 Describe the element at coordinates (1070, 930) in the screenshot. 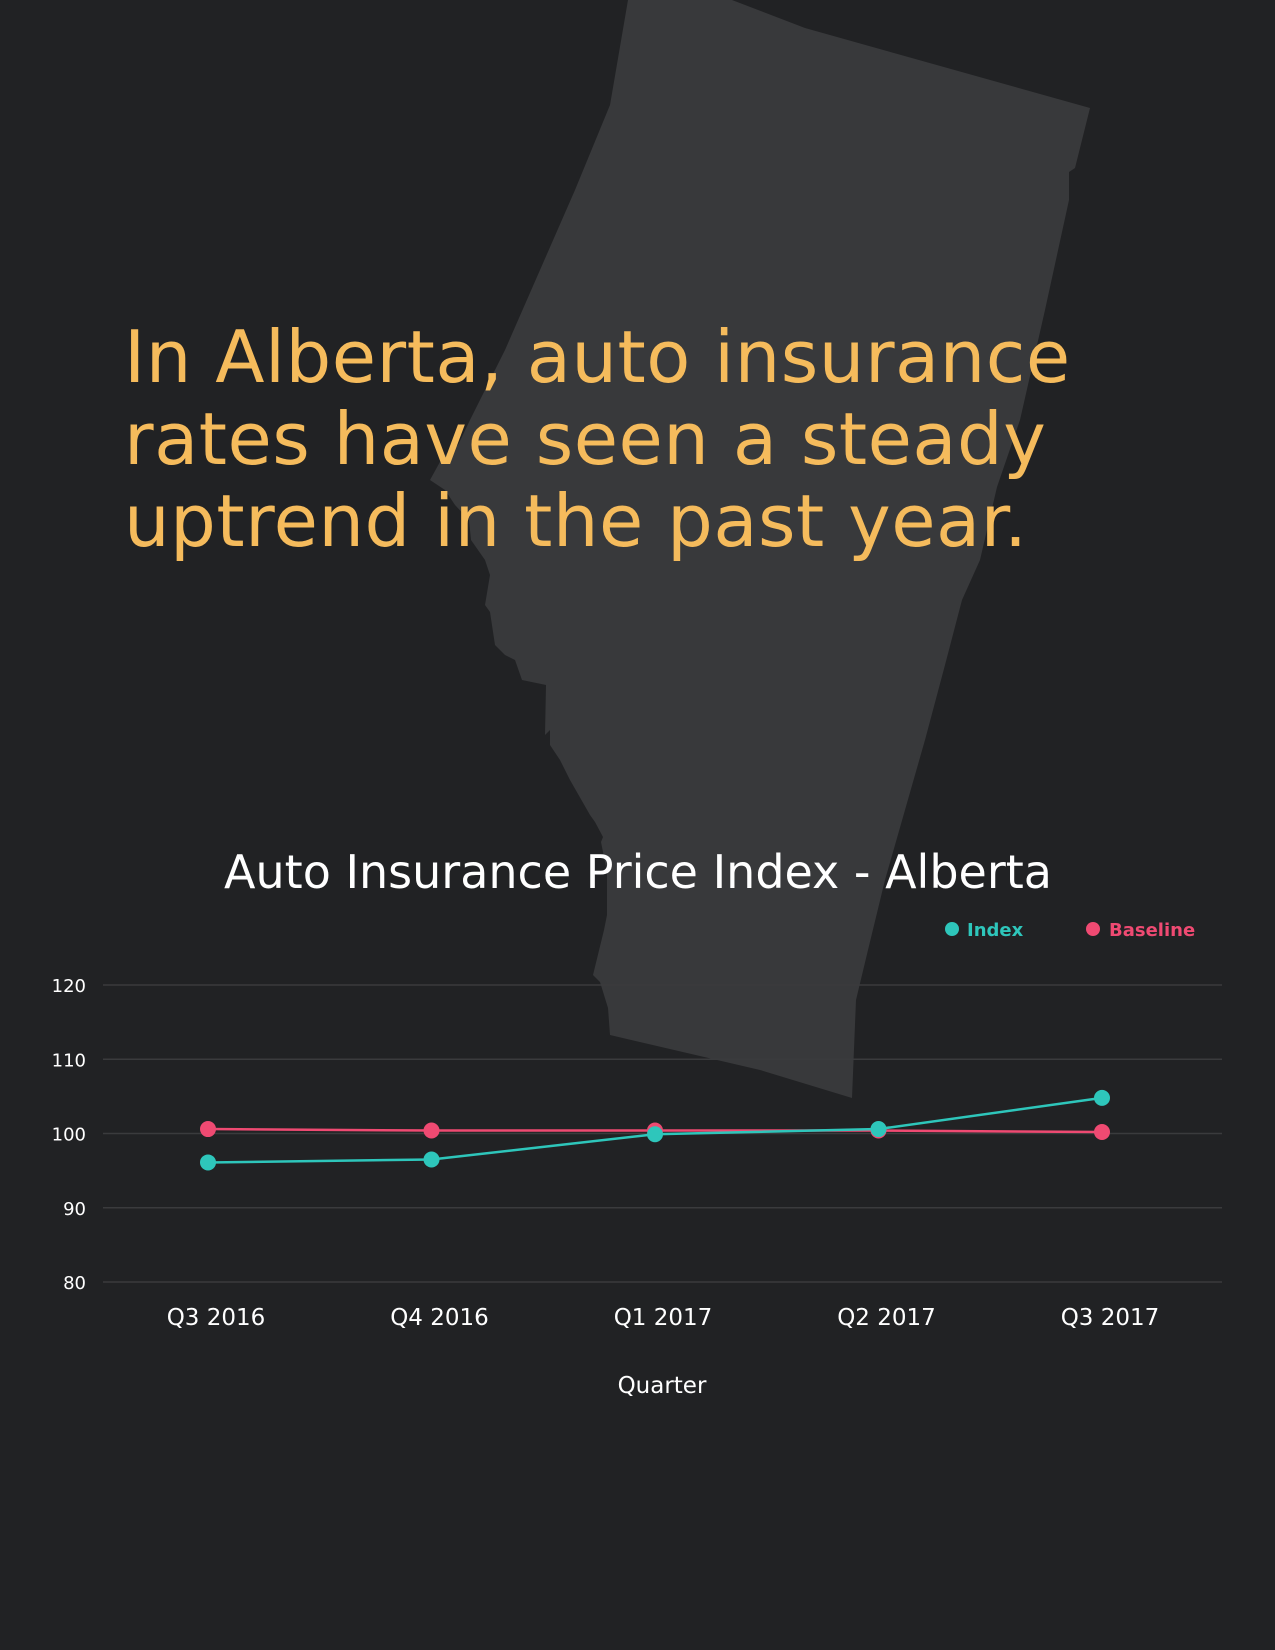

I see `chart-legend: Index Baseline` at that location.